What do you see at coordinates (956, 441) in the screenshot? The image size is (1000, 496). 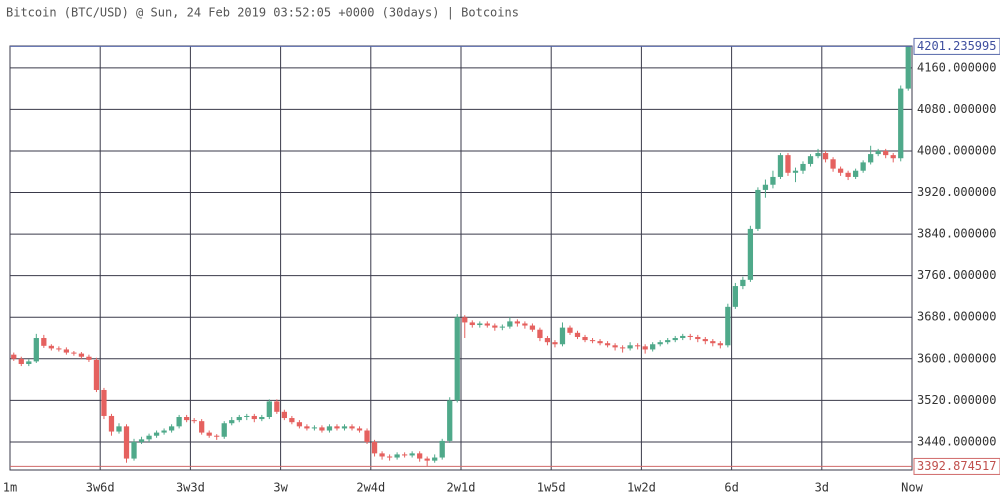 I see `y-tick-label: 3440.000000` at bounding box center [956, 441].